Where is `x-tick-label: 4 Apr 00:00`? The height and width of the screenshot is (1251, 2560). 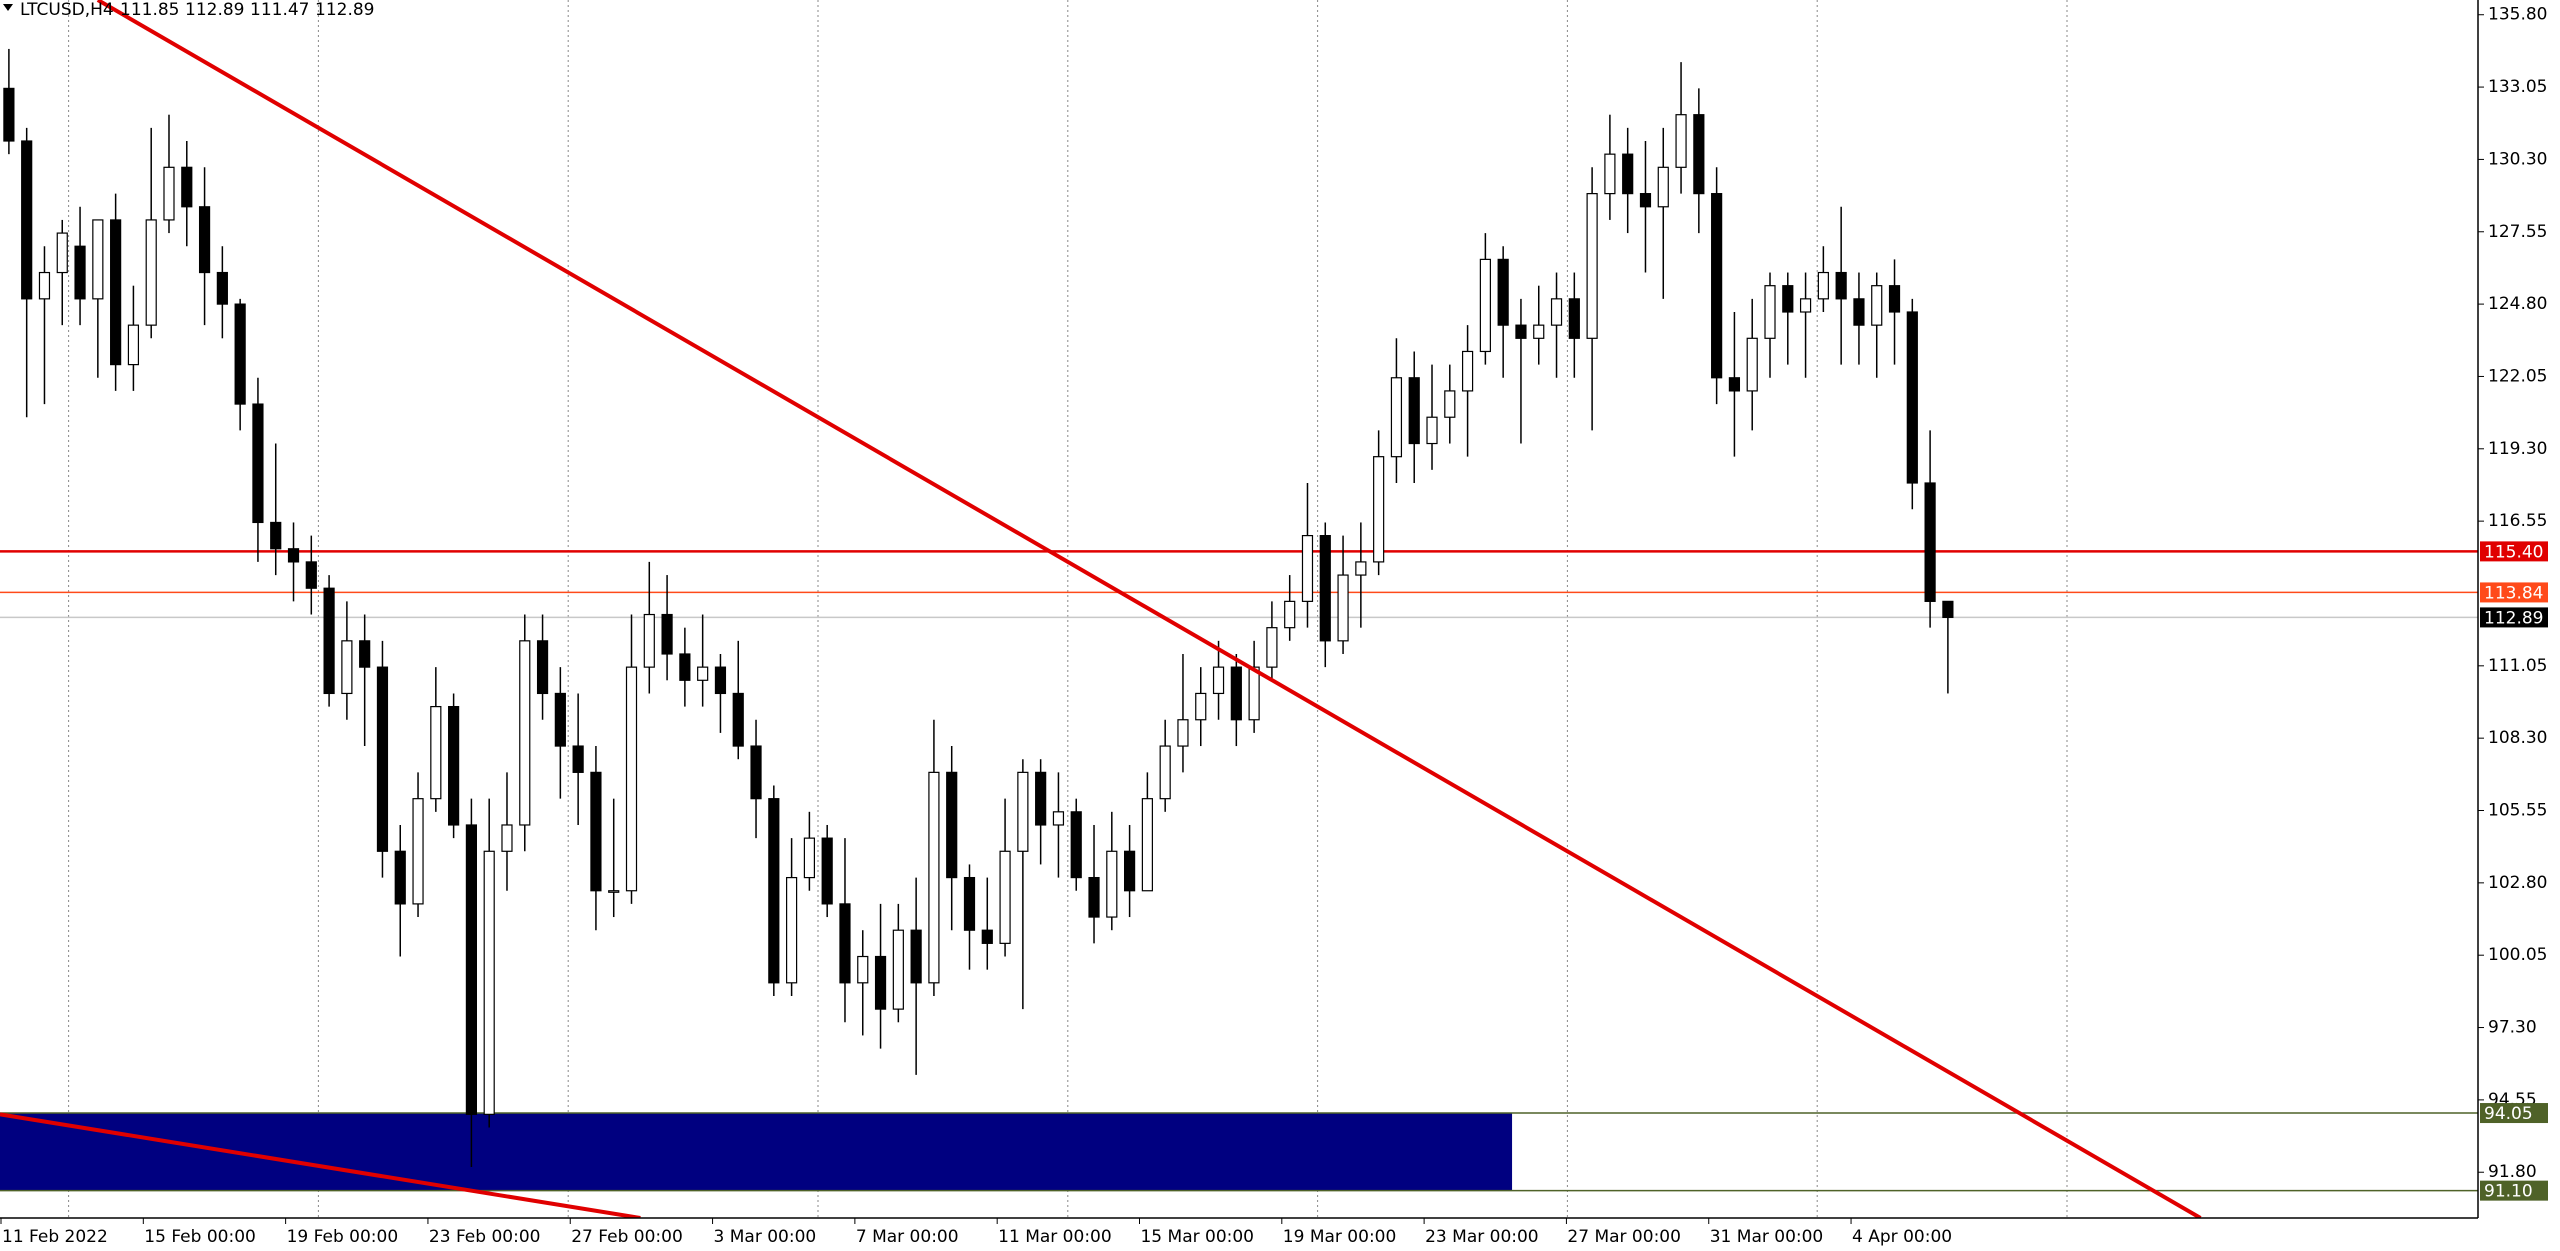 x-tick-label: 4 Apr 00:00 is located at coordinates (1902, 1237).